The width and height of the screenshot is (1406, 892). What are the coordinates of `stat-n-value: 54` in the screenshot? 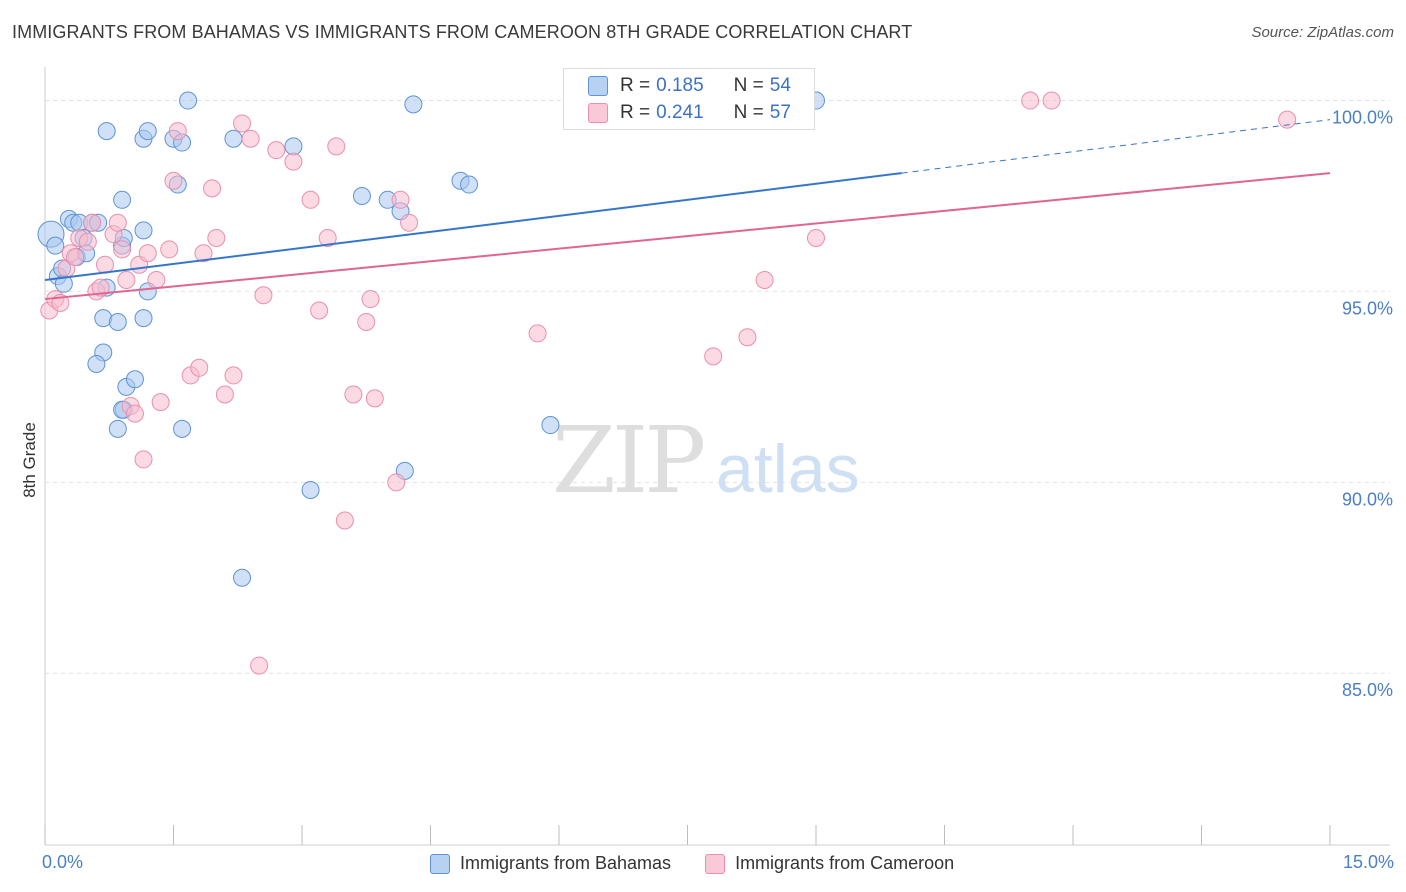 It's located at (780, 85).